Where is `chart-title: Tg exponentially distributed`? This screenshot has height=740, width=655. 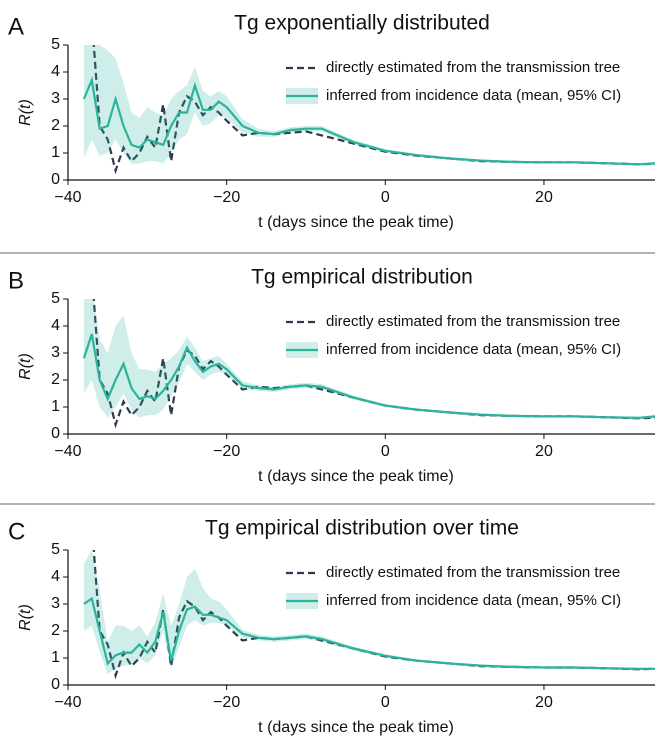
chart-title: Tg exponentially distributed is located at coordinates (362, 23).